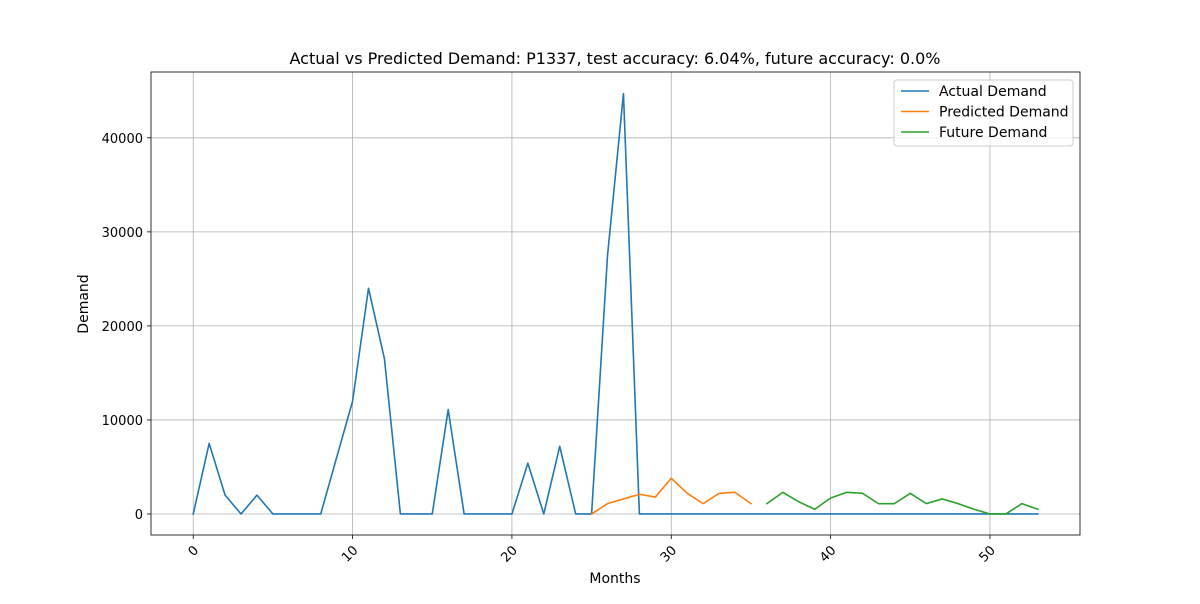  Describe the element at coordinates (122, 233) in the screenshot. I see `y-tick-label: 30000` at that location.